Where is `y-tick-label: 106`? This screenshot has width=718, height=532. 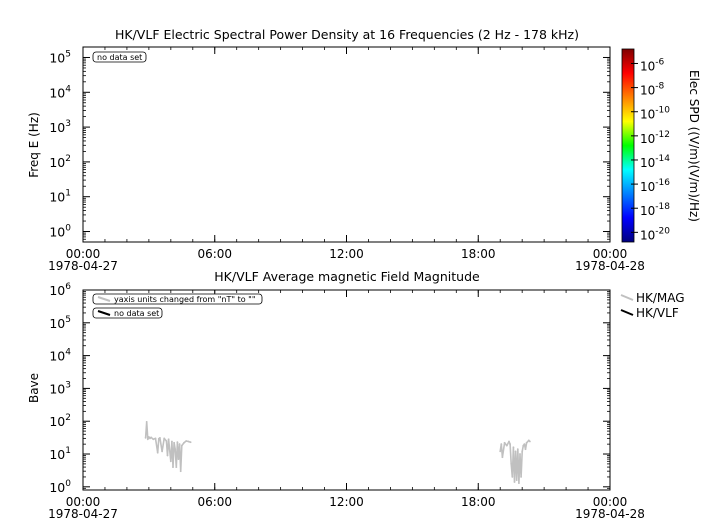 y-tick-label: 106 is located at coordinates (60, 290).